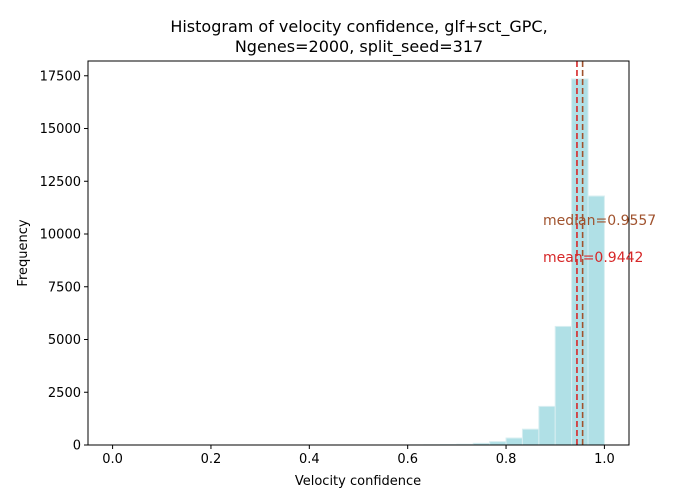  Describe the element at coordinates (112, 459) in the screenshot. I see `x-tick-label: 0.0` at that location.